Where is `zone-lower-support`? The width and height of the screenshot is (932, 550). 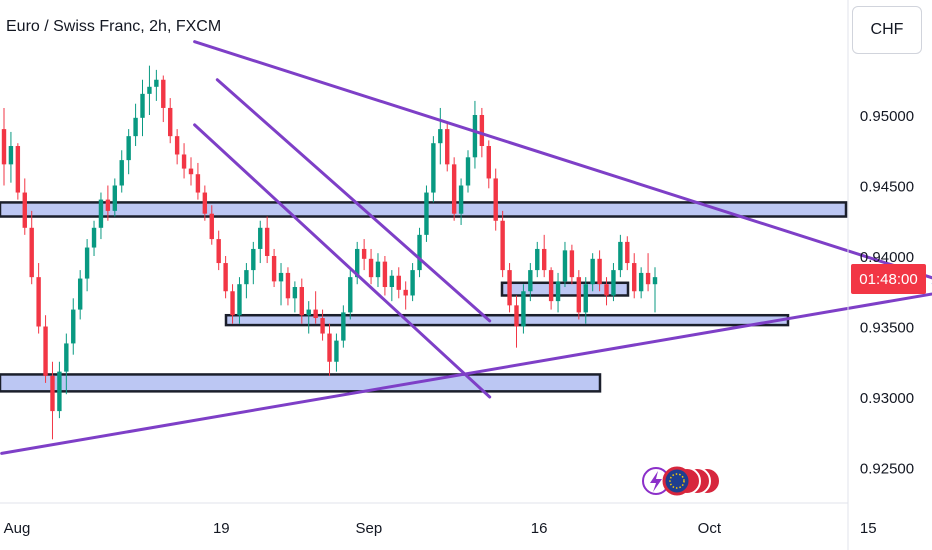
zone-lower-support is located at coordinates (301, 383).